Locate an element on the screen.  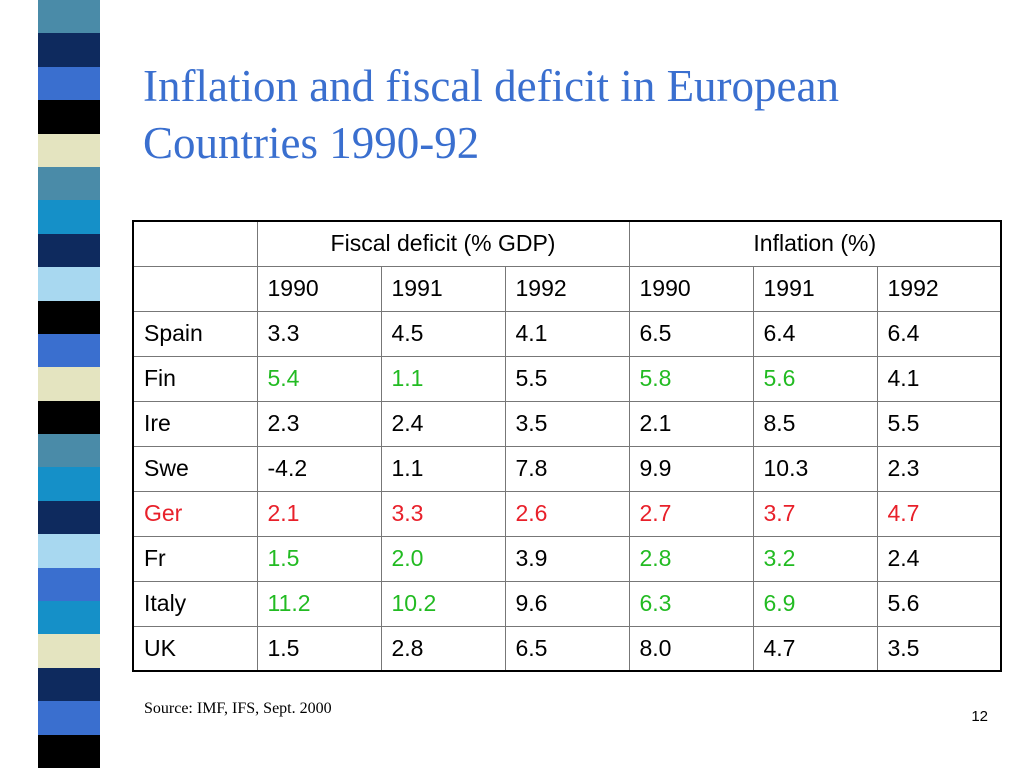
value-cell: 2.6 is located at coordinates (567, 513).